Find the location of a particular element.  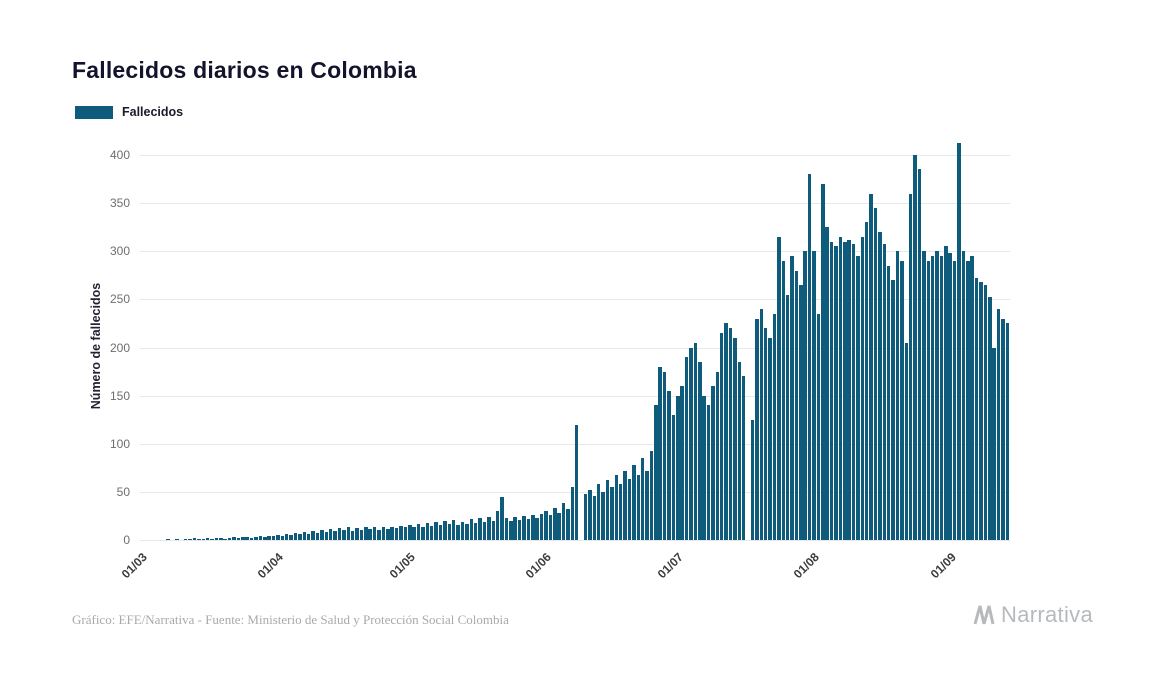

legend-swatch is located at coordinates (94, 112).